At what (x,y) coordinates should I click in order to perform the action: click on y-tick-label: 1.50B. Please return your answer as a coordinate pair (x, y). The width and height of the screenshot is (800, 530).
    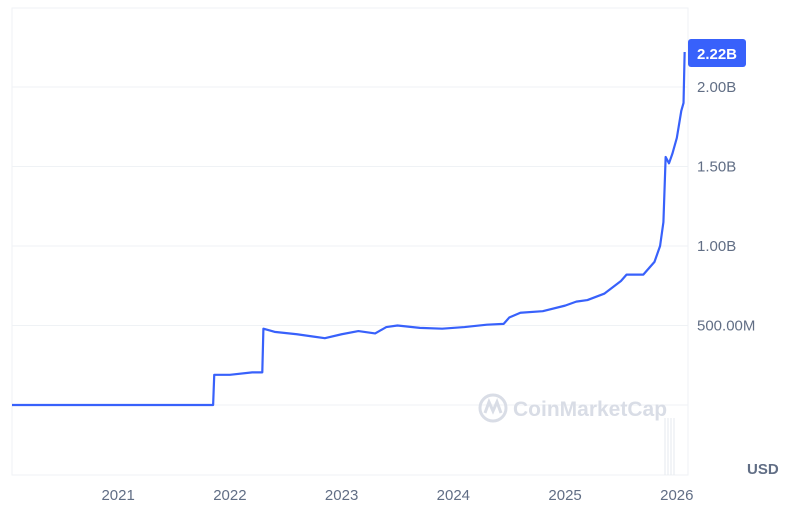
    Looking at the image, I should click on (716, 167).